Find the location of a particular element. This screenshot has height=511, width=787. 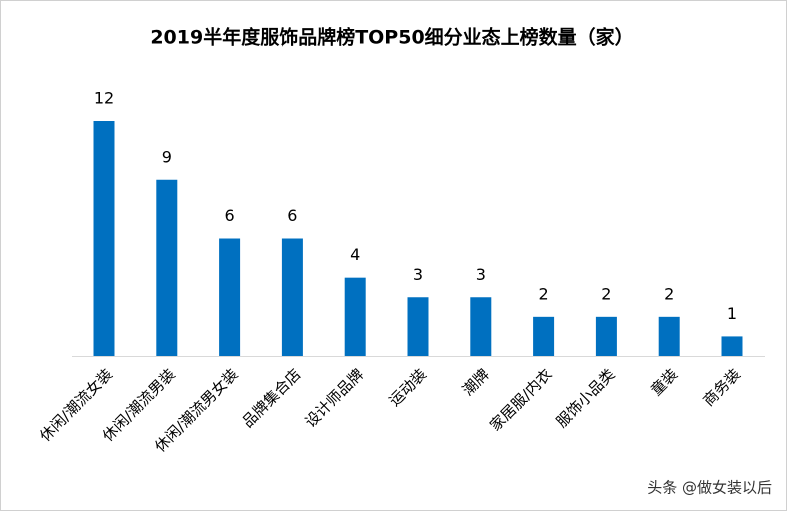

data-label: 9 is located at coordinates (167, 156).